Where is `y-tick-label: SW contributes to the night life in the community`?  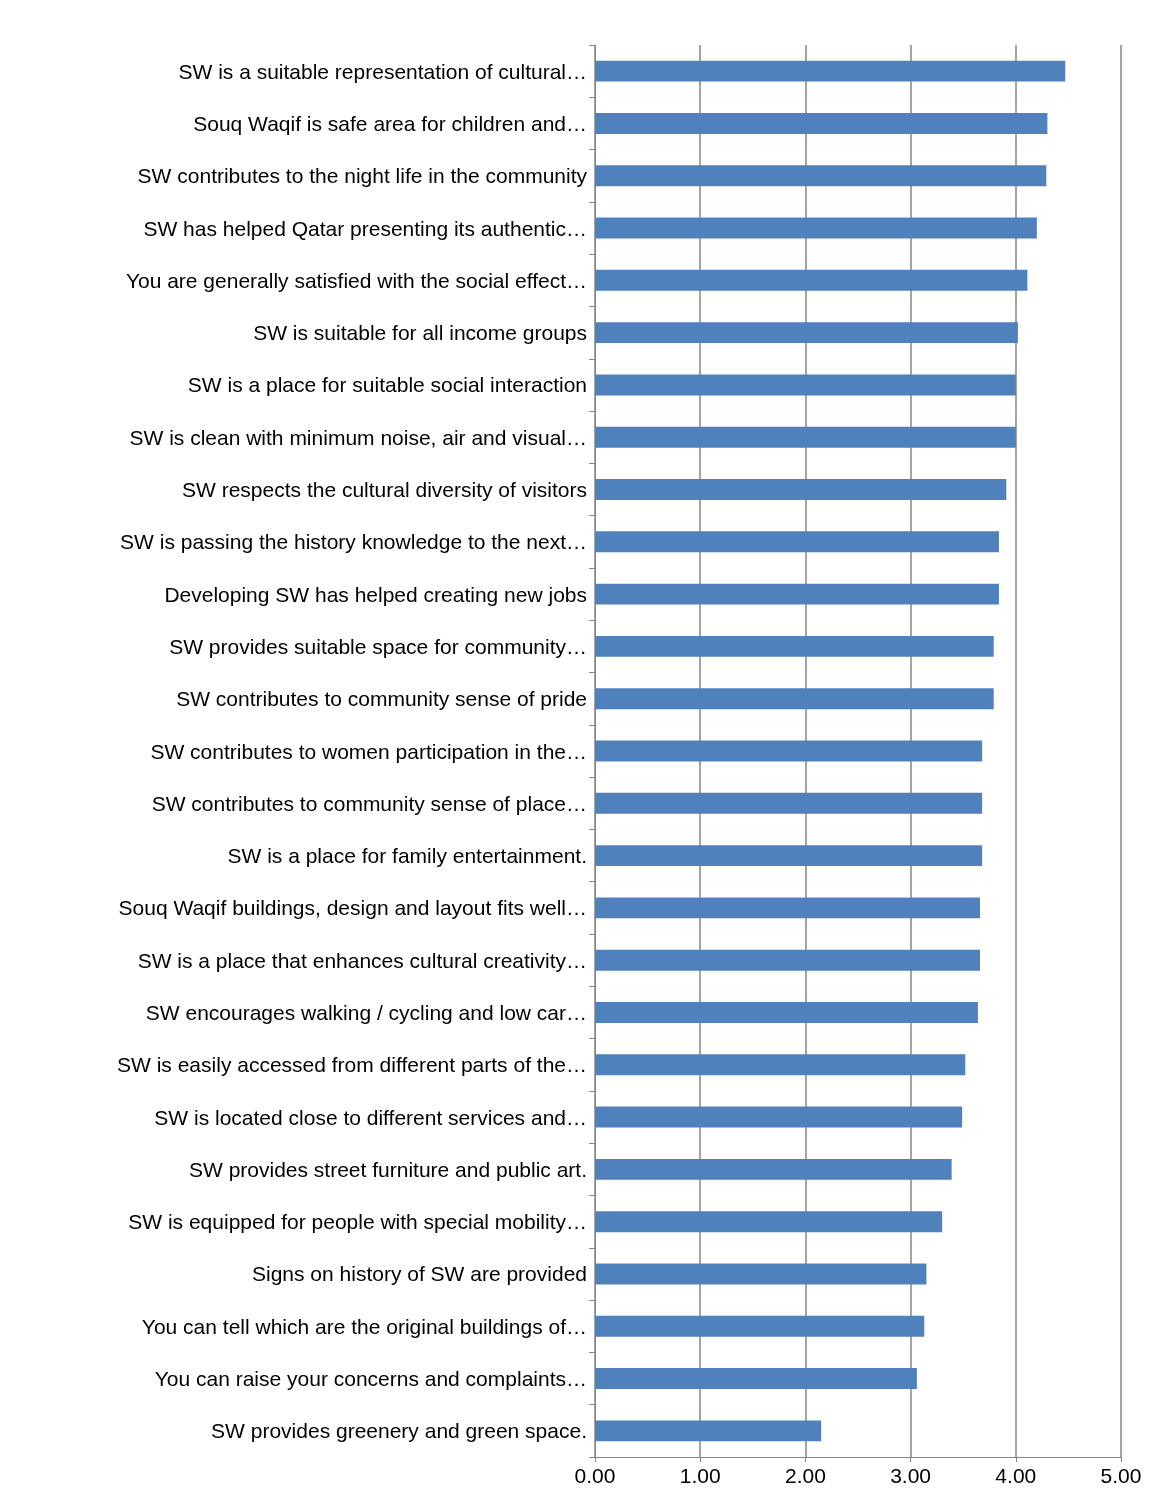
y-tick-label: SW contributes to the night life in the community is located at coordinates (362, 176).